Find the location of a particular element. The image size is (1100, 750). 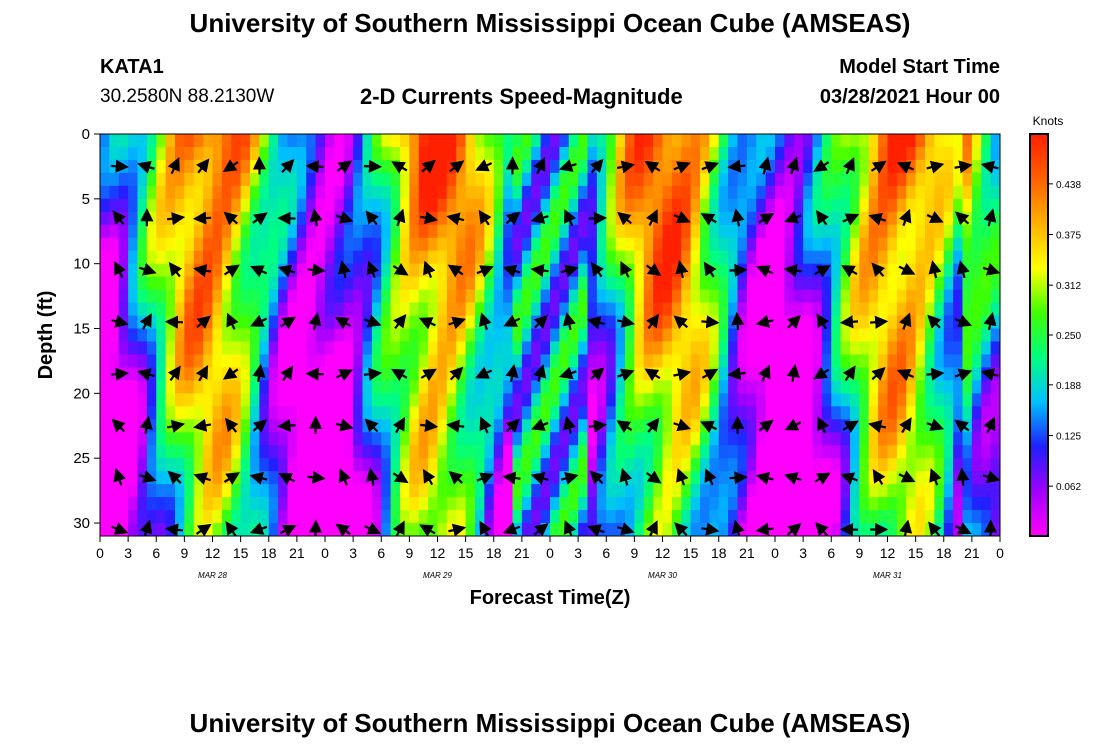

x-tick-label: 0 is located at coordinates (1000, 553).